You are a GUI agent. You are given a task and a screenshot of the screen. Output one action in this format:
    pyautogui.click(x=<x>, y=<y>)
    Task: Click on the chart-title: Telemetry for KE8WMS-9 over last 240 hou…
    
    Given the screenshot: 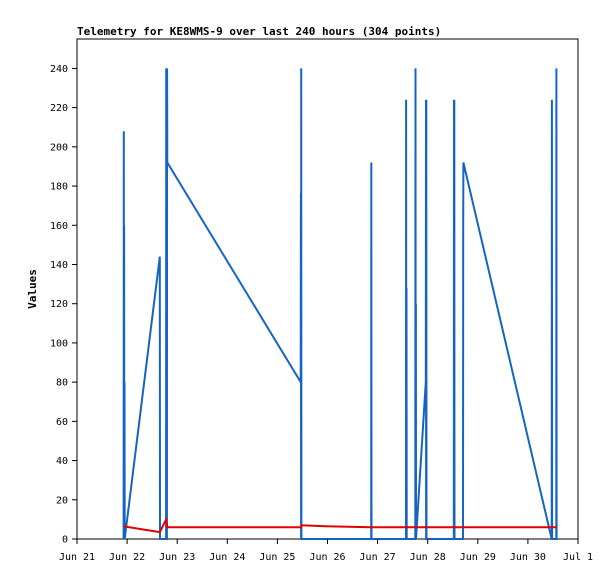 What is the action you would take?
    pyautogui.click(x=259, y=31)
    